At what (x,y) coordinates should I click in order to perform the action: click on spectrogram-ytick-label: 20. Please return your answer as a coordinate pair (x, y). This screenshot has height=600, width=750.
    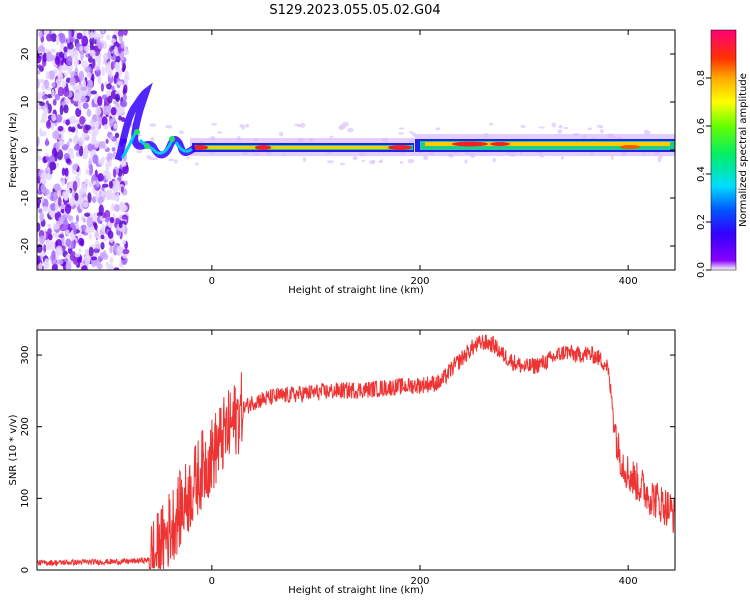
    Looking at the image, I should click on (25, 54).